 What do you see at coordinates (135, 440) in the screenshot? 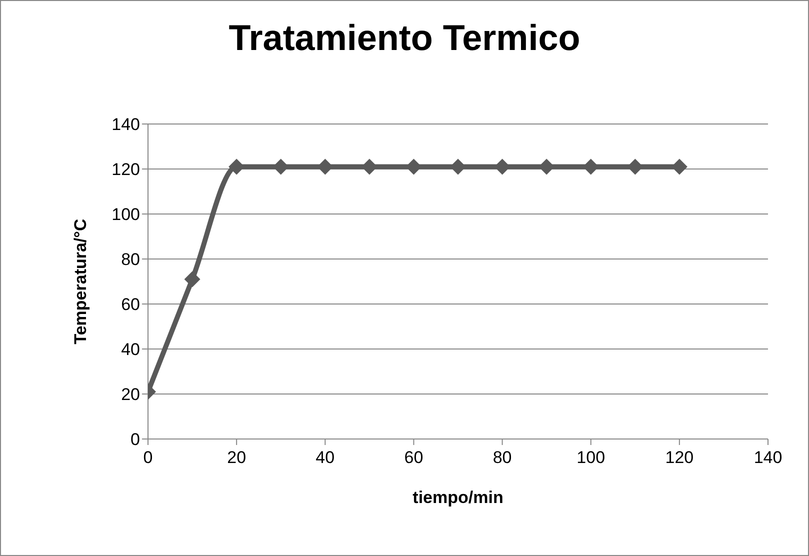
I see `y-tick-label: 0` at bounding box center [135, 440].